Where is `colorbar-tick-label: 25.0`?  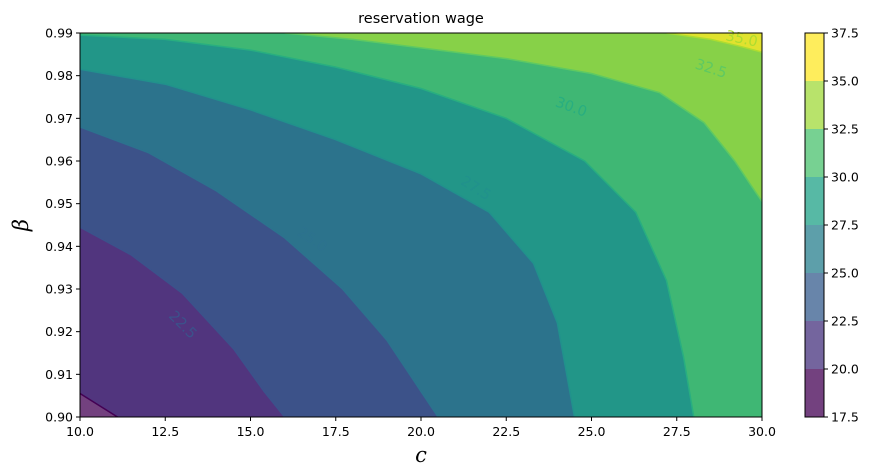
colorbar-tick-label: 25.0 is located at coordinates (845, 273).